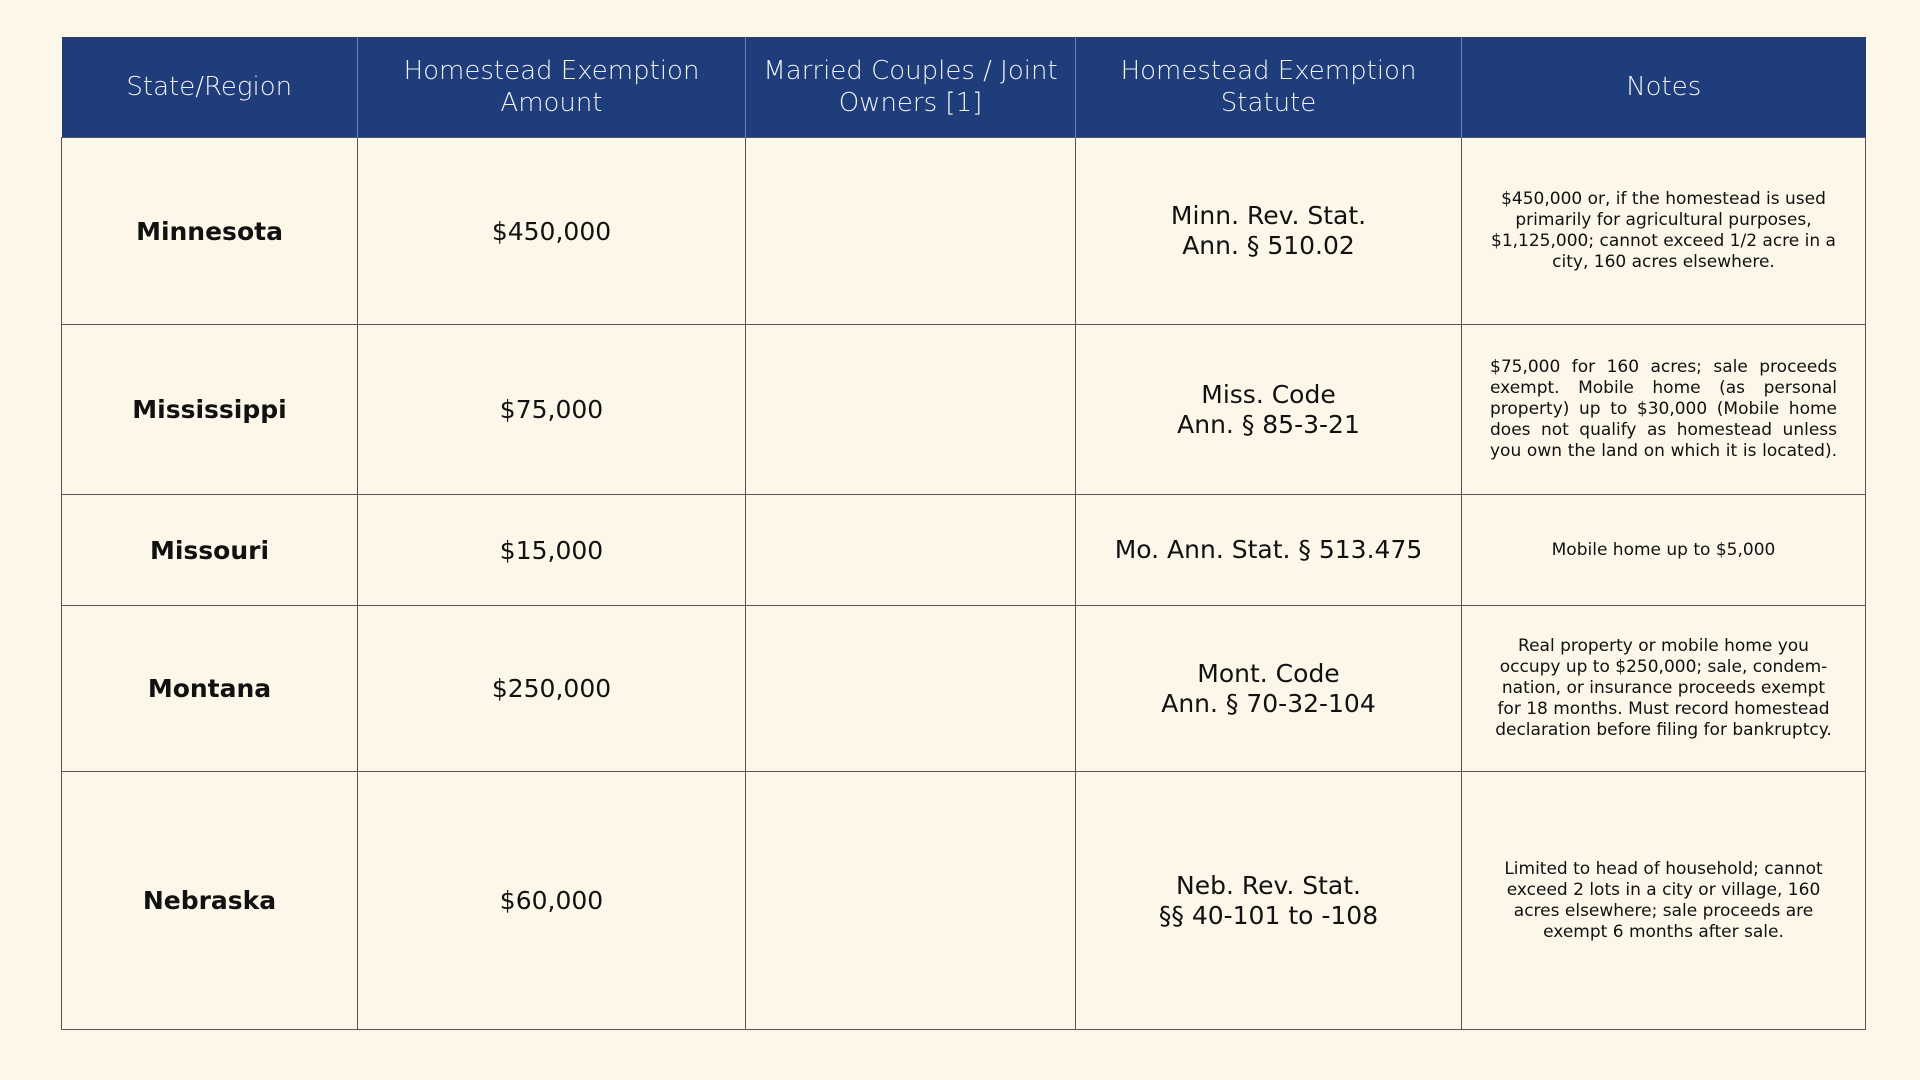 The width and height of the screenshot is (1920, 1080). I want to click on header-state: State/Region, so click(209, 87).